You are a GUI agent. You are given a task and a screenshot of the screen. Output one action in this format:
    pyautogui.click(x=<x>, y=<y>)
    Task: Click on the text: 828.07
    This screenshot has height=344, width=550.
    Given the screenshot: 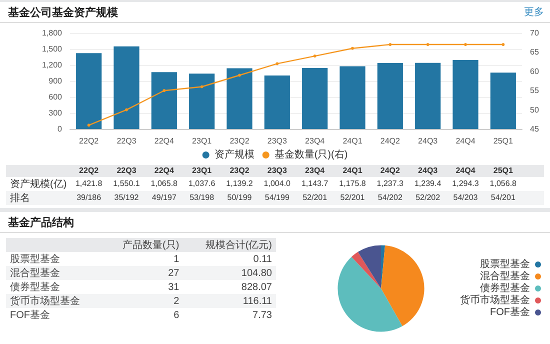 What is the action you would take?
    pyautogui.click(x=256, y=287)
    